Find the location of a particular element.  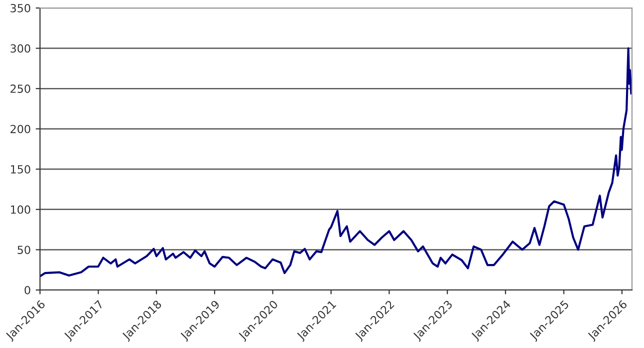

y-tick-label: 250 is located at coordinates (20, 88).